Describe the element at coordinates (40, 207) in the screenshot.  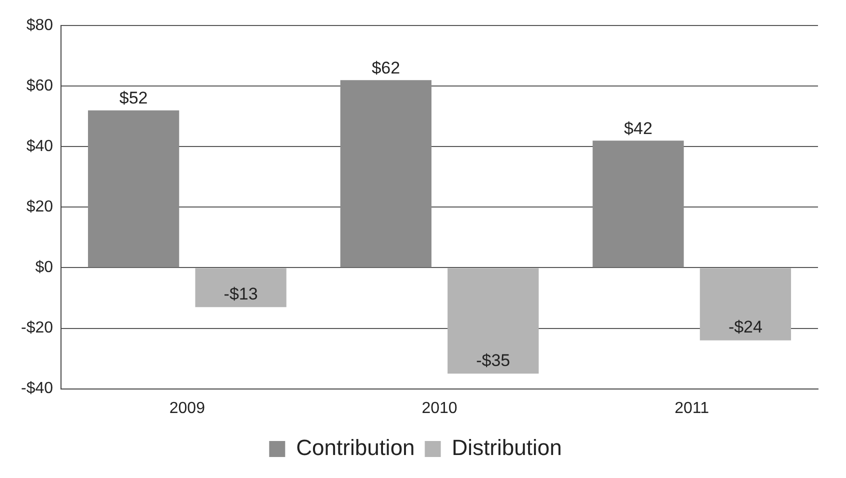
I see `y-tick-label: $20` at that location.